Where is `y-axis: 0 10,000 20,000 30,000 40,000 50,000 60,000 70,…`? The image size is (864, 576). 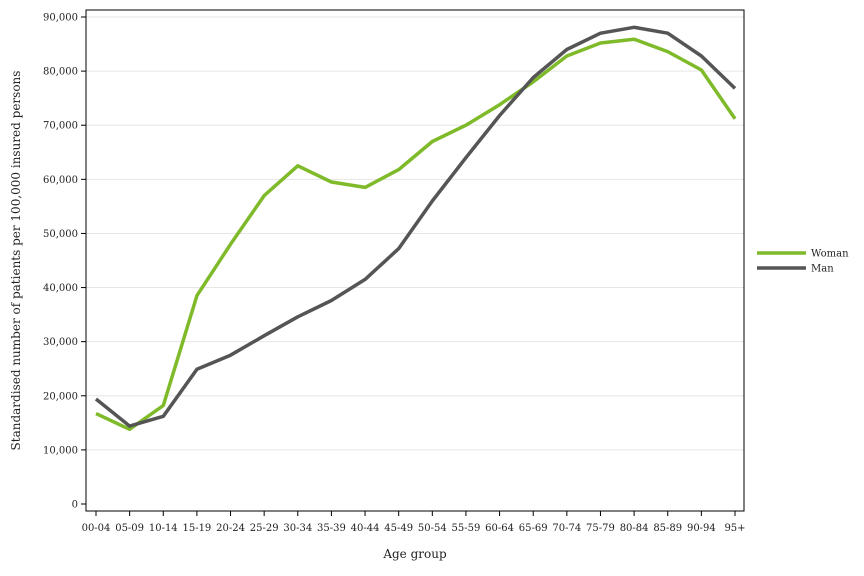
y-axis: 0 10,000 20,000 30,000 40,000 50,000 60,000 70,… is located at coordinates (64, 262).